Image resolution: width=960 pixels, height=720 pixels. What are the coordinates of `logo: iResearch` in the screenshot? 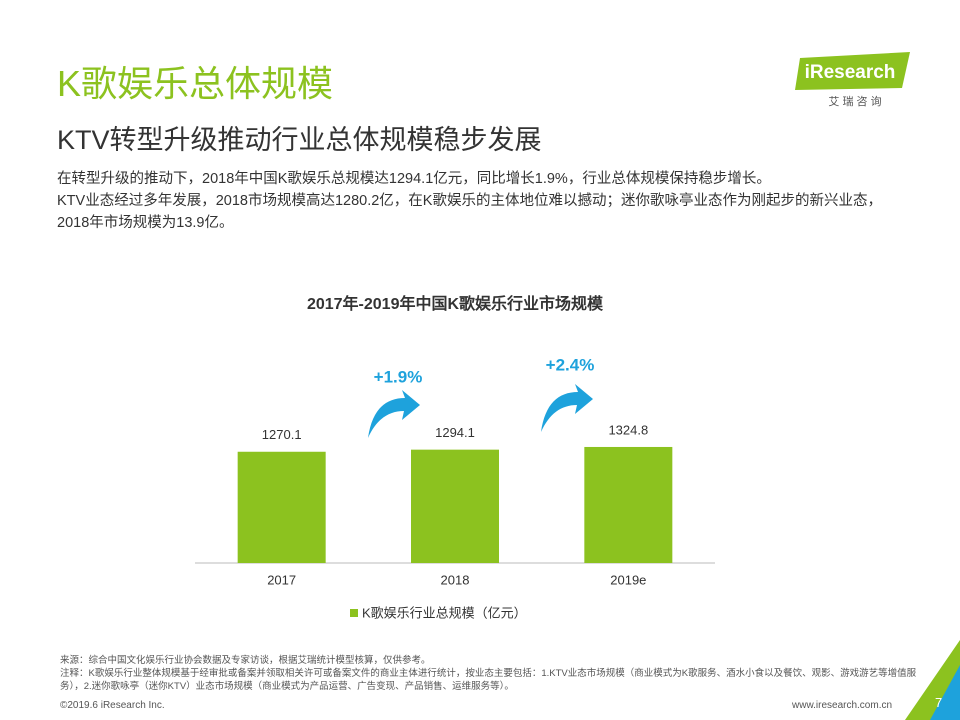 It's located at (850, 72).